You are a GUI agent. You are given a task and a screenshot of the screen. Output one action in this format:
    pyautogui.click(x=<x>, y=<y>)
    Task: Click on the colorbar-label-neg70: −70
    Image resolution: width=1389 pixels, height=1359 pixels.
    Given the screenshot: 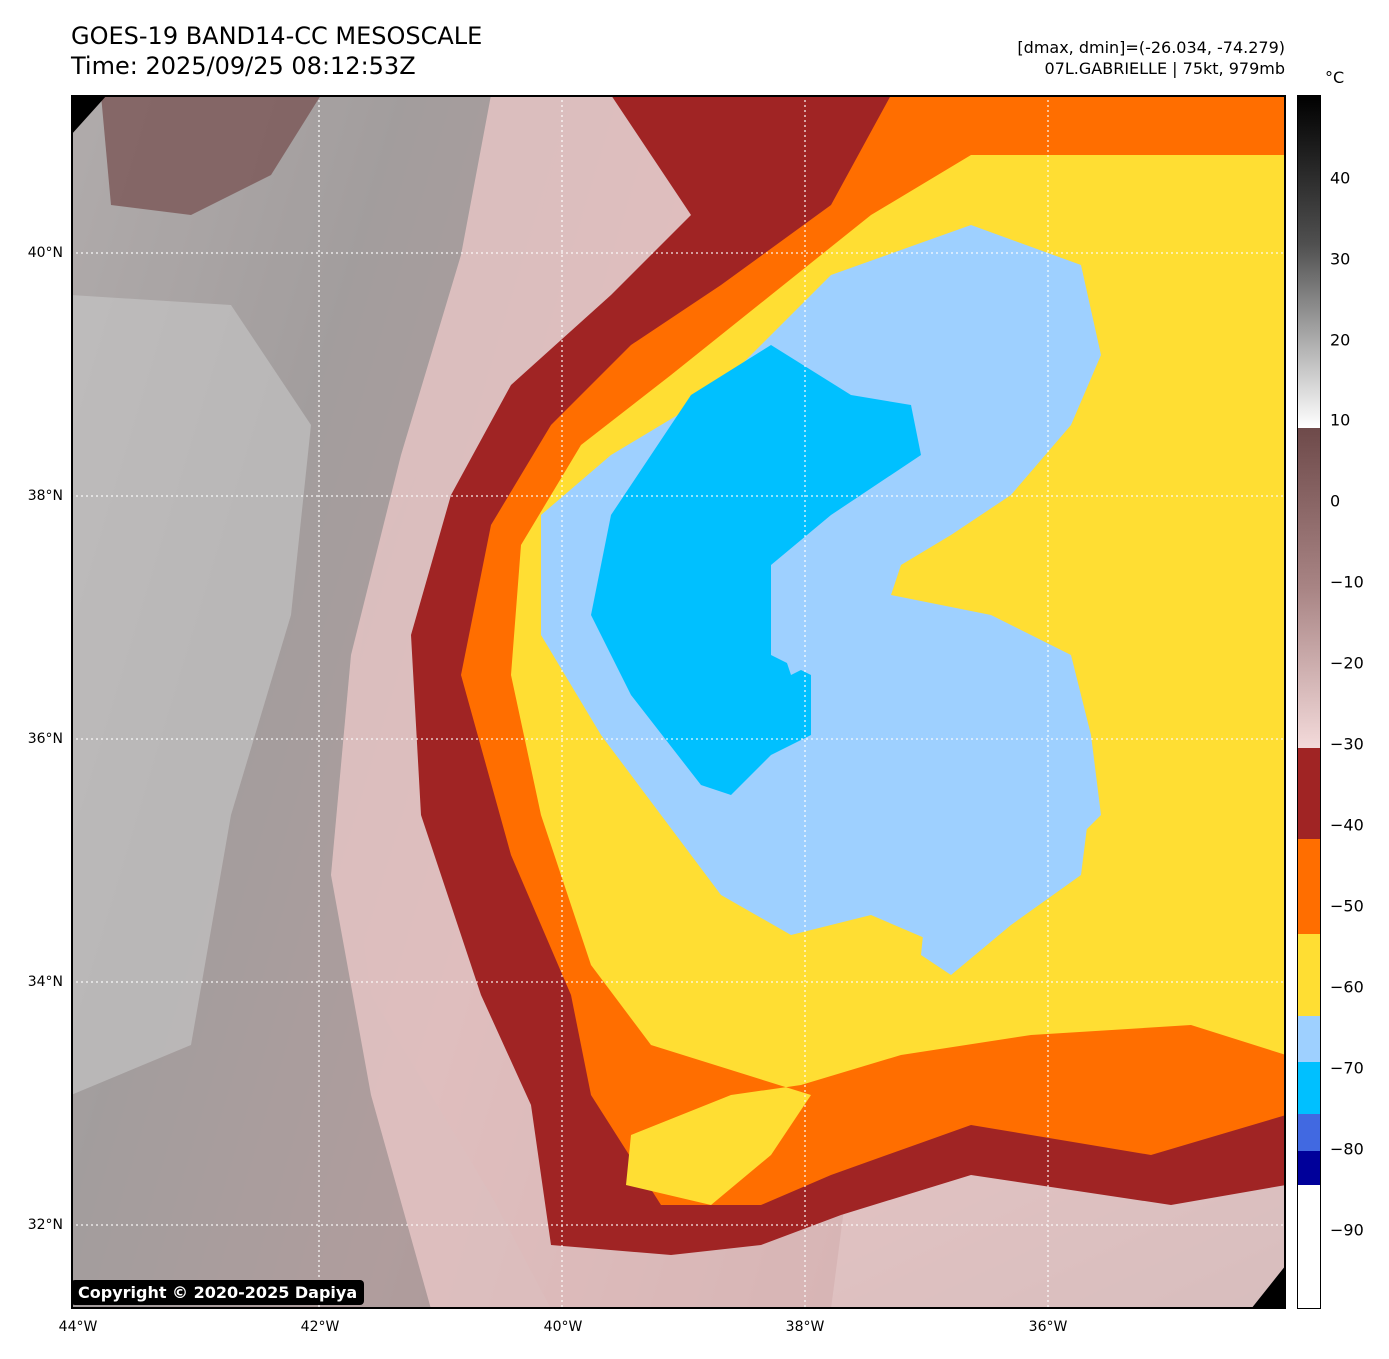 What is the action you would take?
    pyautogui.click(x=1347, y=1068)
    